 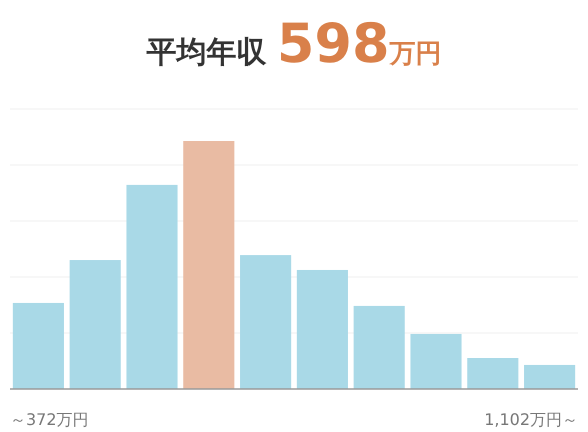 What do you see at coordinates (49, 419) in the screenshot?
I see `x-tick-label: ～372万円` at bounding box center [49, 419].